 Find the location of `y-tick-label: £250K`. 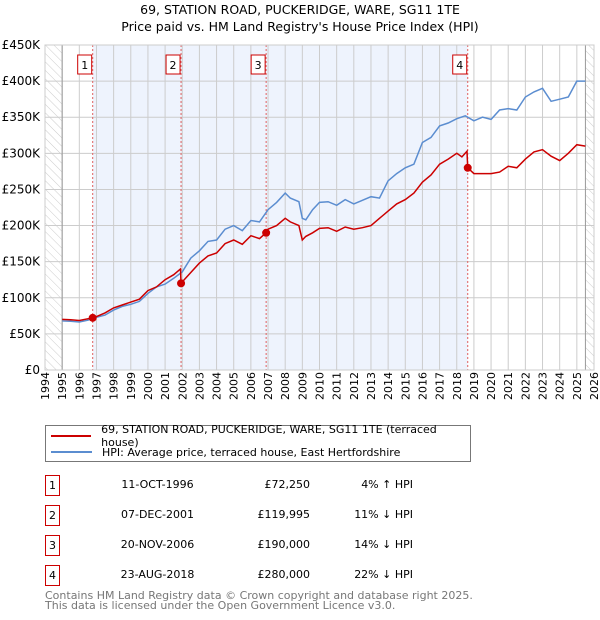

y-tick-label: £250K is located at coordinates (22, 189).